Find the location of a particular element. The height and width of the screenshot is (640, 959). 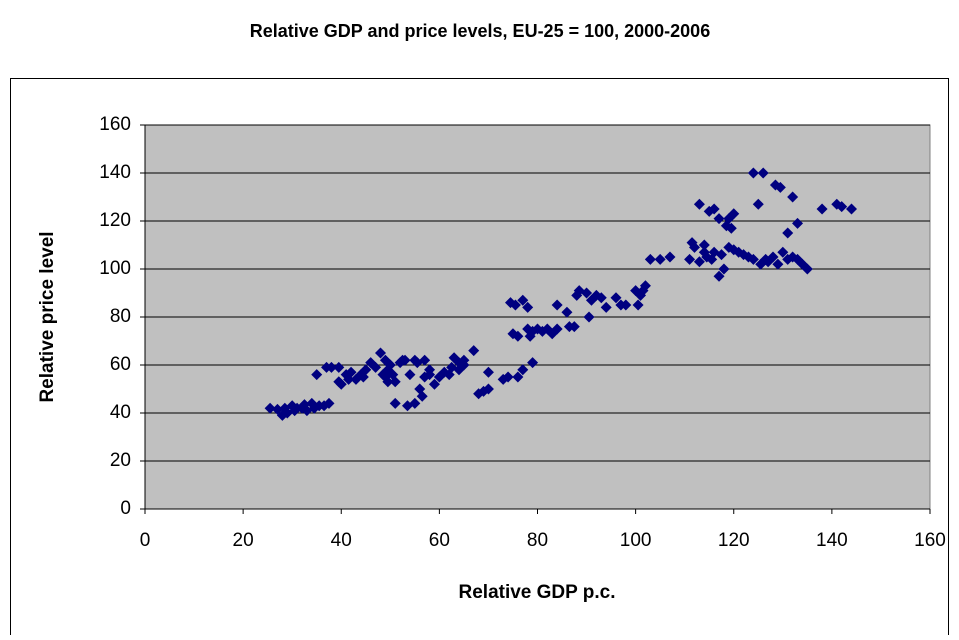

x-tick-label: 40 is located at coordinates (341, 540).